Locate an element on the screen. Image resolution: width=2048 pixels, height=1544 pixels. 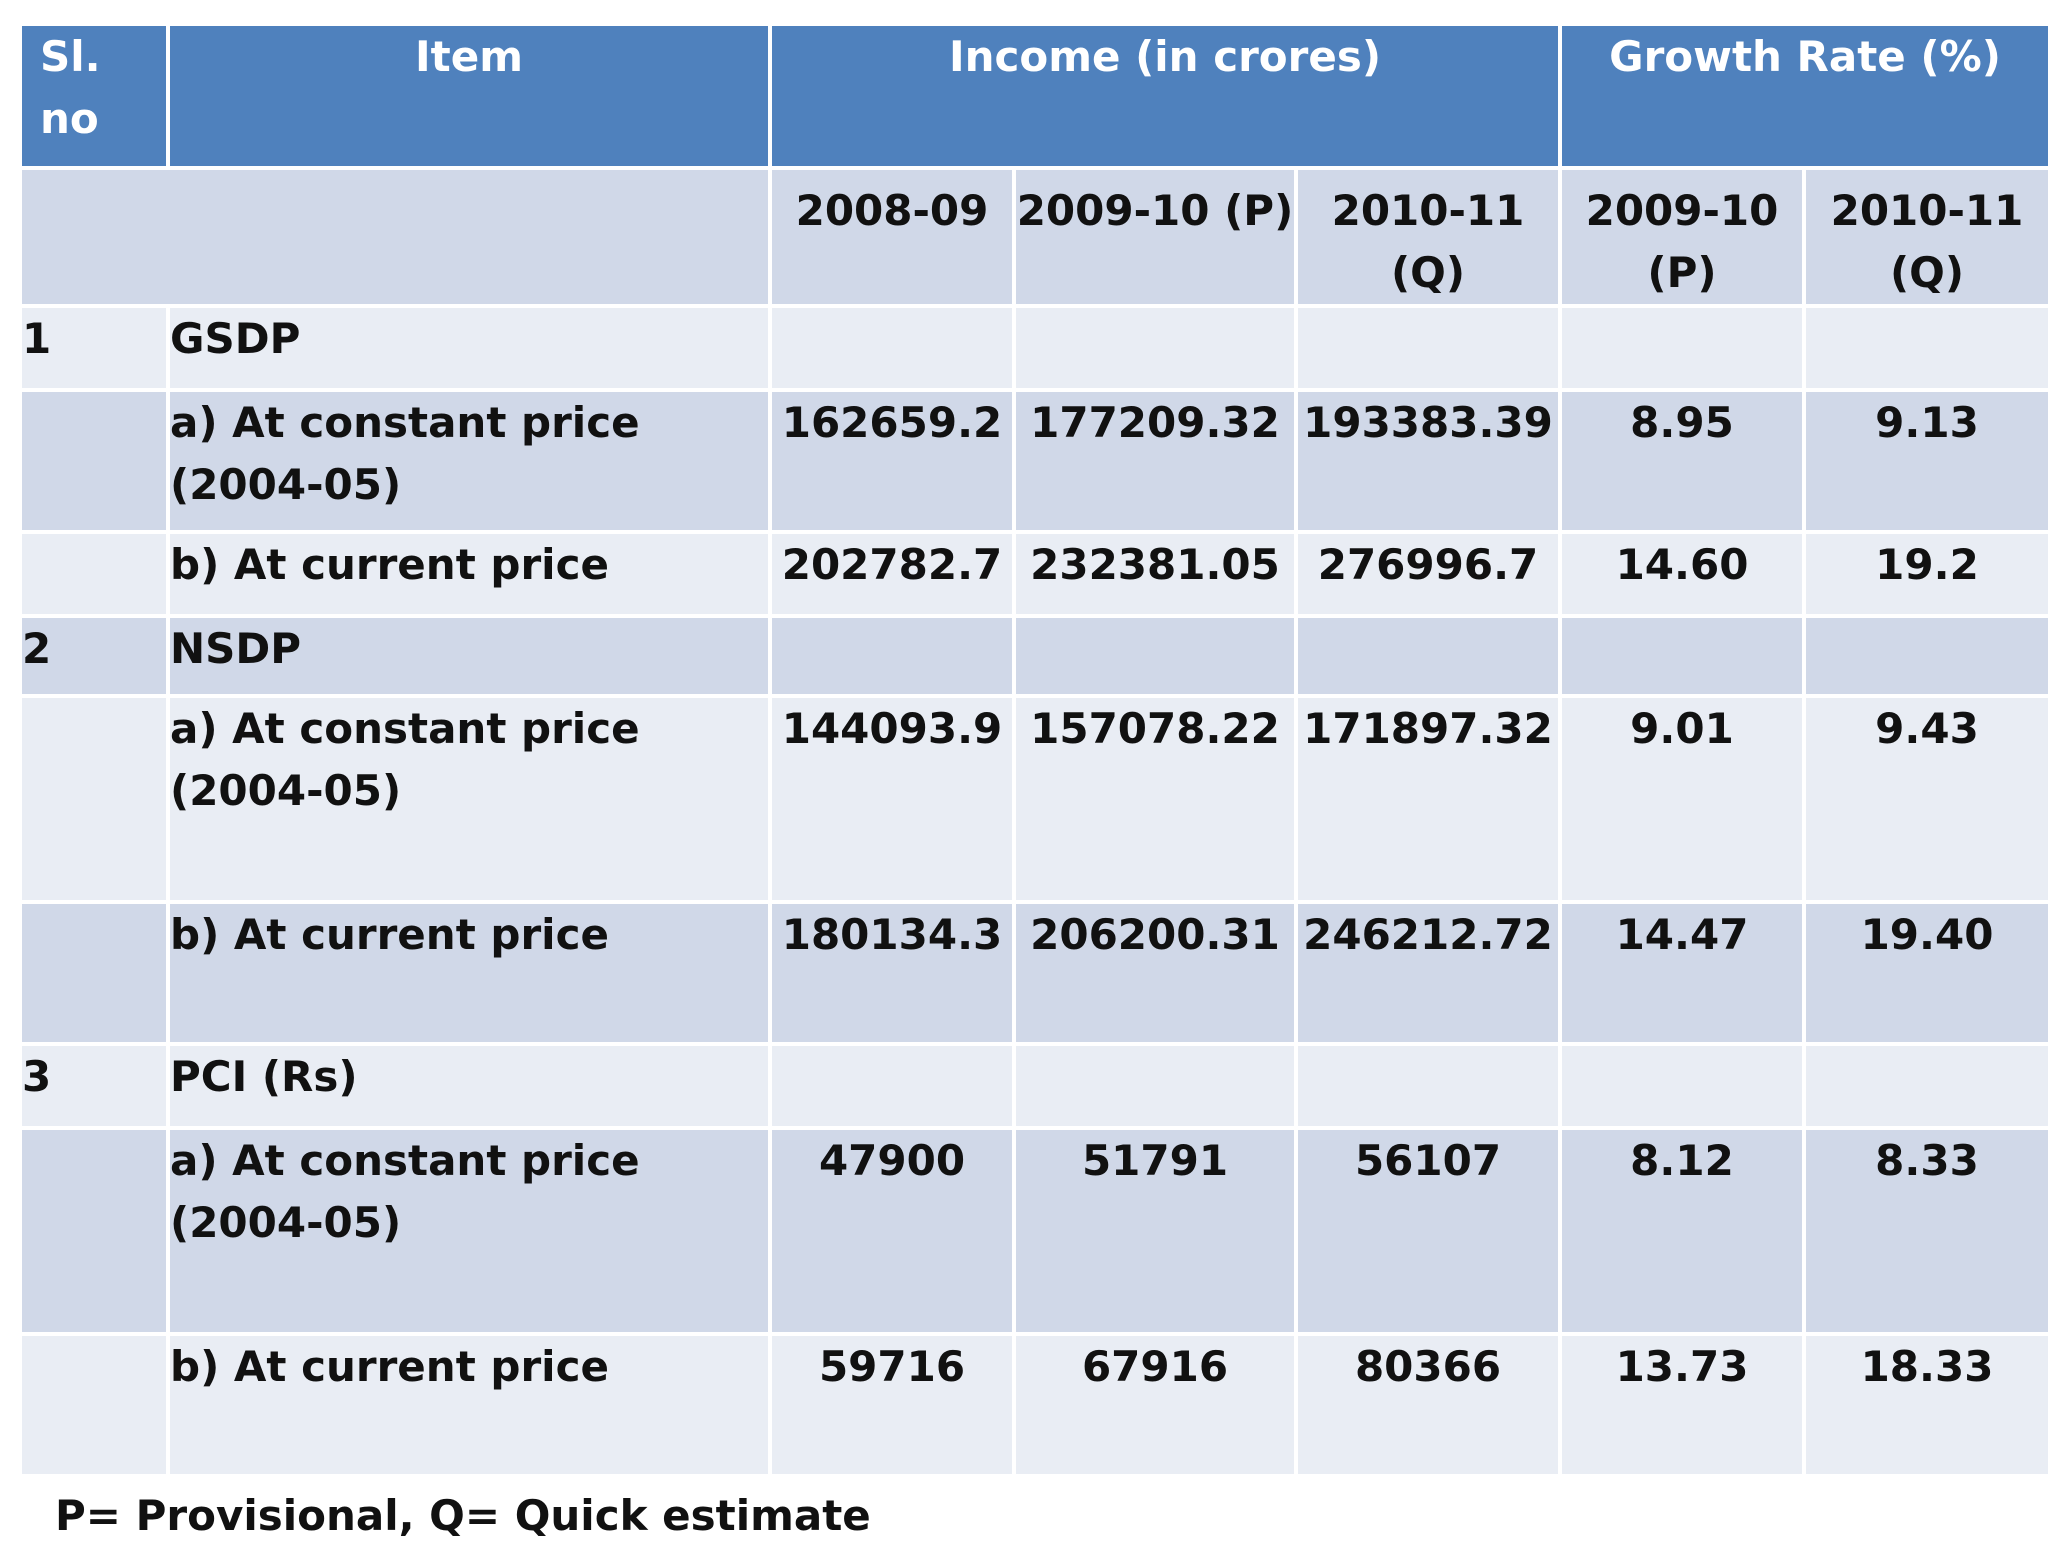
value-cell: 157078.22 is located at coordinates (1155, 799).